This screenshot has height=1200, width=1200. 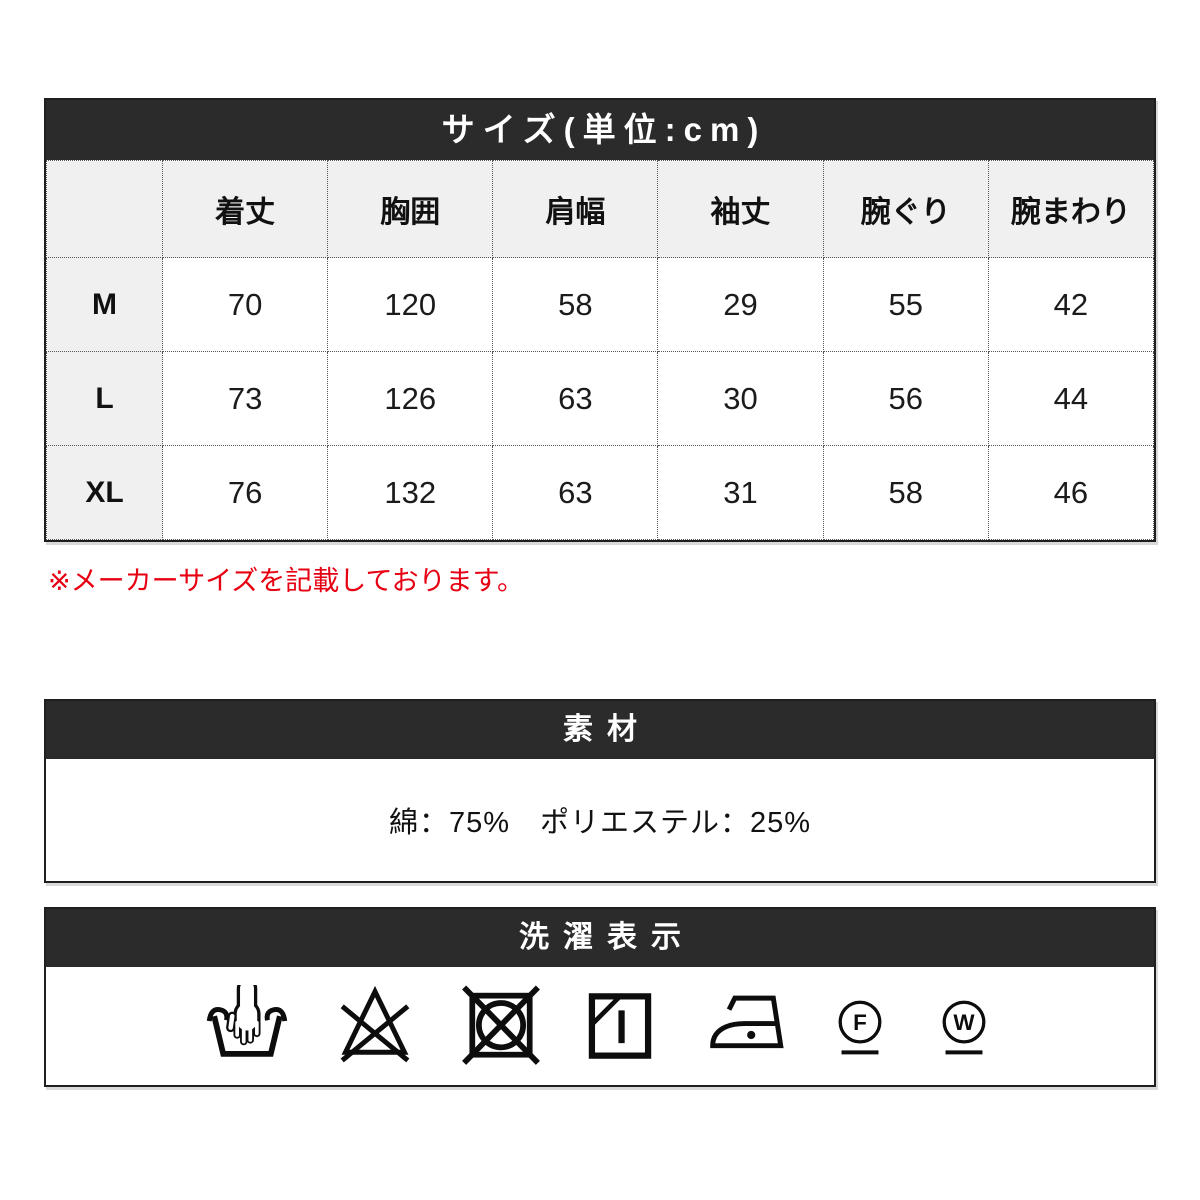 I want to click on iron-low-icon, so click(x=747, y=1022).